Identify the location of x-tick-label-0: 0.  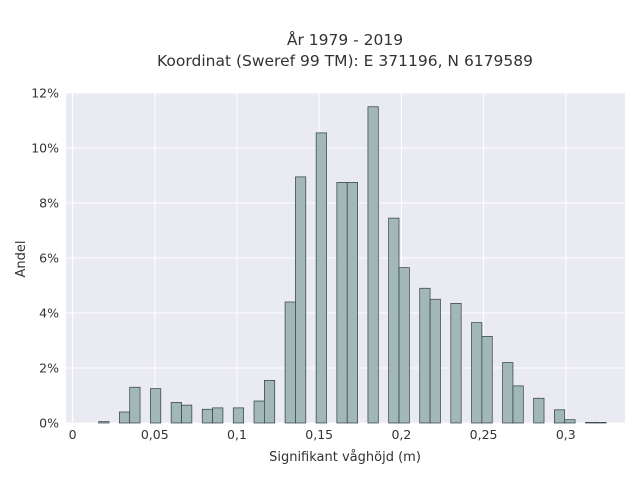
(73, 434).